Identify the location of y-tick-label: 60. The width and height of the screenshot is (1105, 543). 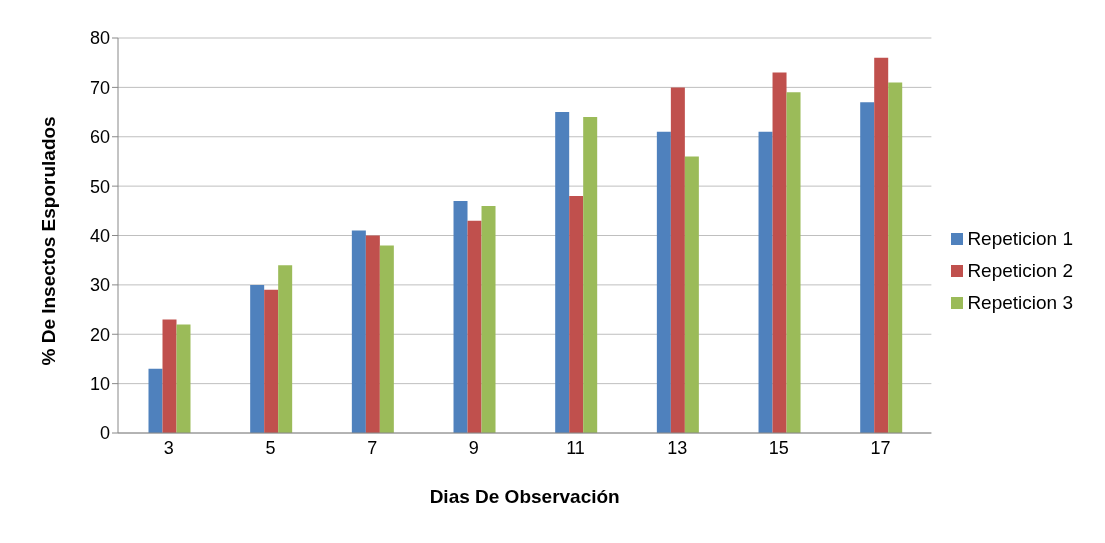
(99, 137).